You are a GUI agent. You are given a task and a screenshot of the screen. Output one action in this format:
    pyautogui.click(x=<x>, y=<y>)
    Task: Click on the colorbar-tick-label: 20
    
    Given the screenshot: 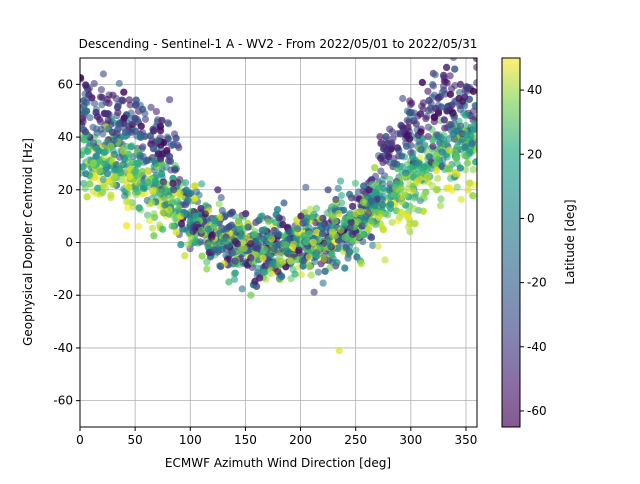 What is the action you would take?
    pyautogui.click(x=534, y=154)
    